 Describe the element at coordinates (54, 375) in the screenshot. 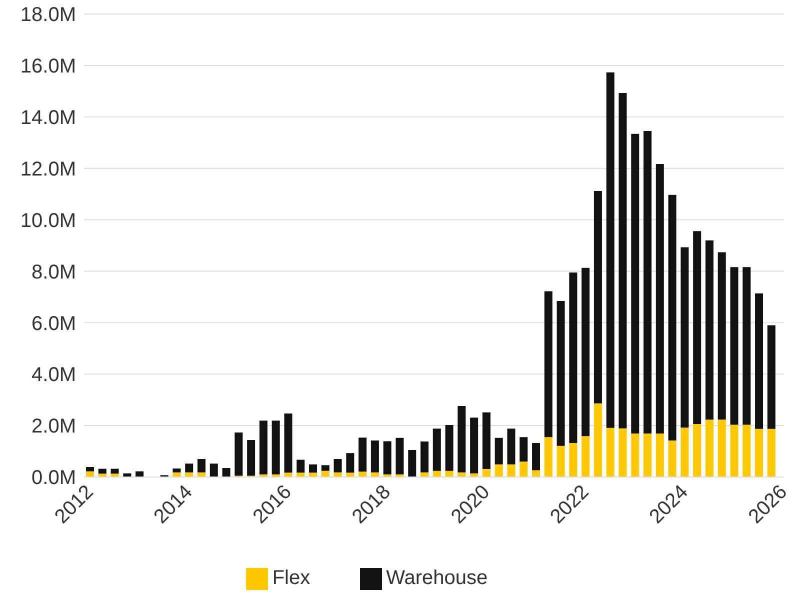

I see `y-tick-label: 4.0M` at that location.